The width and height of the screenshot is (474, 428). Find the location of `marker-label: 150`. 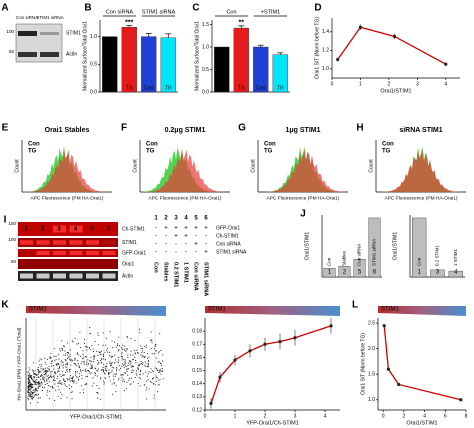

marker-label: 150 is located at coordinates (12, 223).